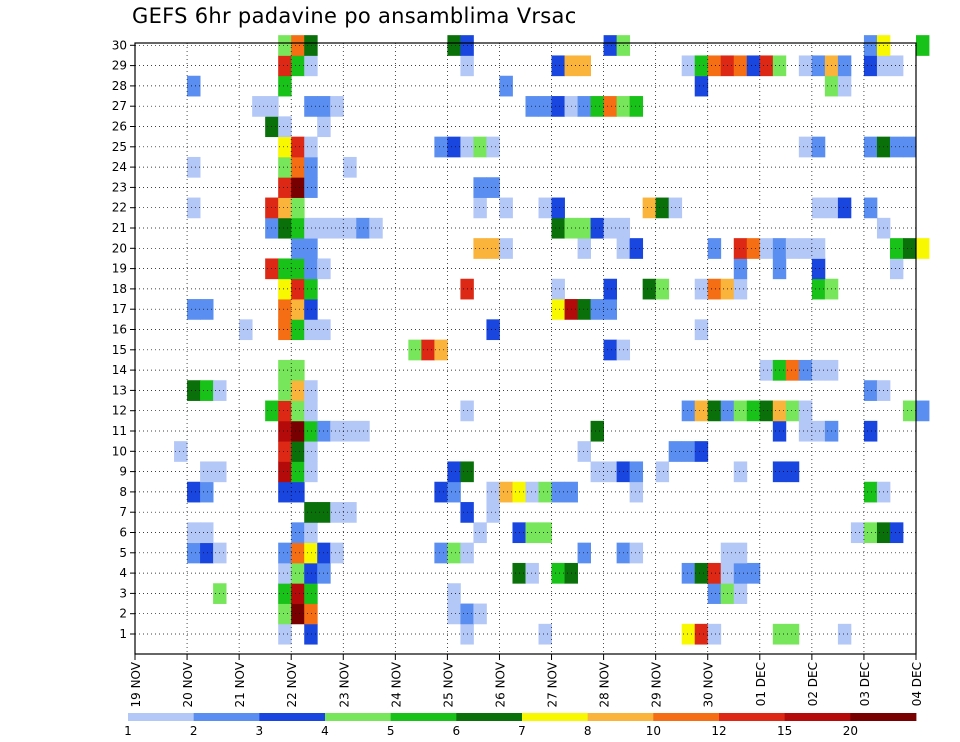 The height and width of the screenshot is (742, 960). I want to click on colorbar: 1 2 3 4 5 6 7 8 10 12 15 20, so click(520, 725).